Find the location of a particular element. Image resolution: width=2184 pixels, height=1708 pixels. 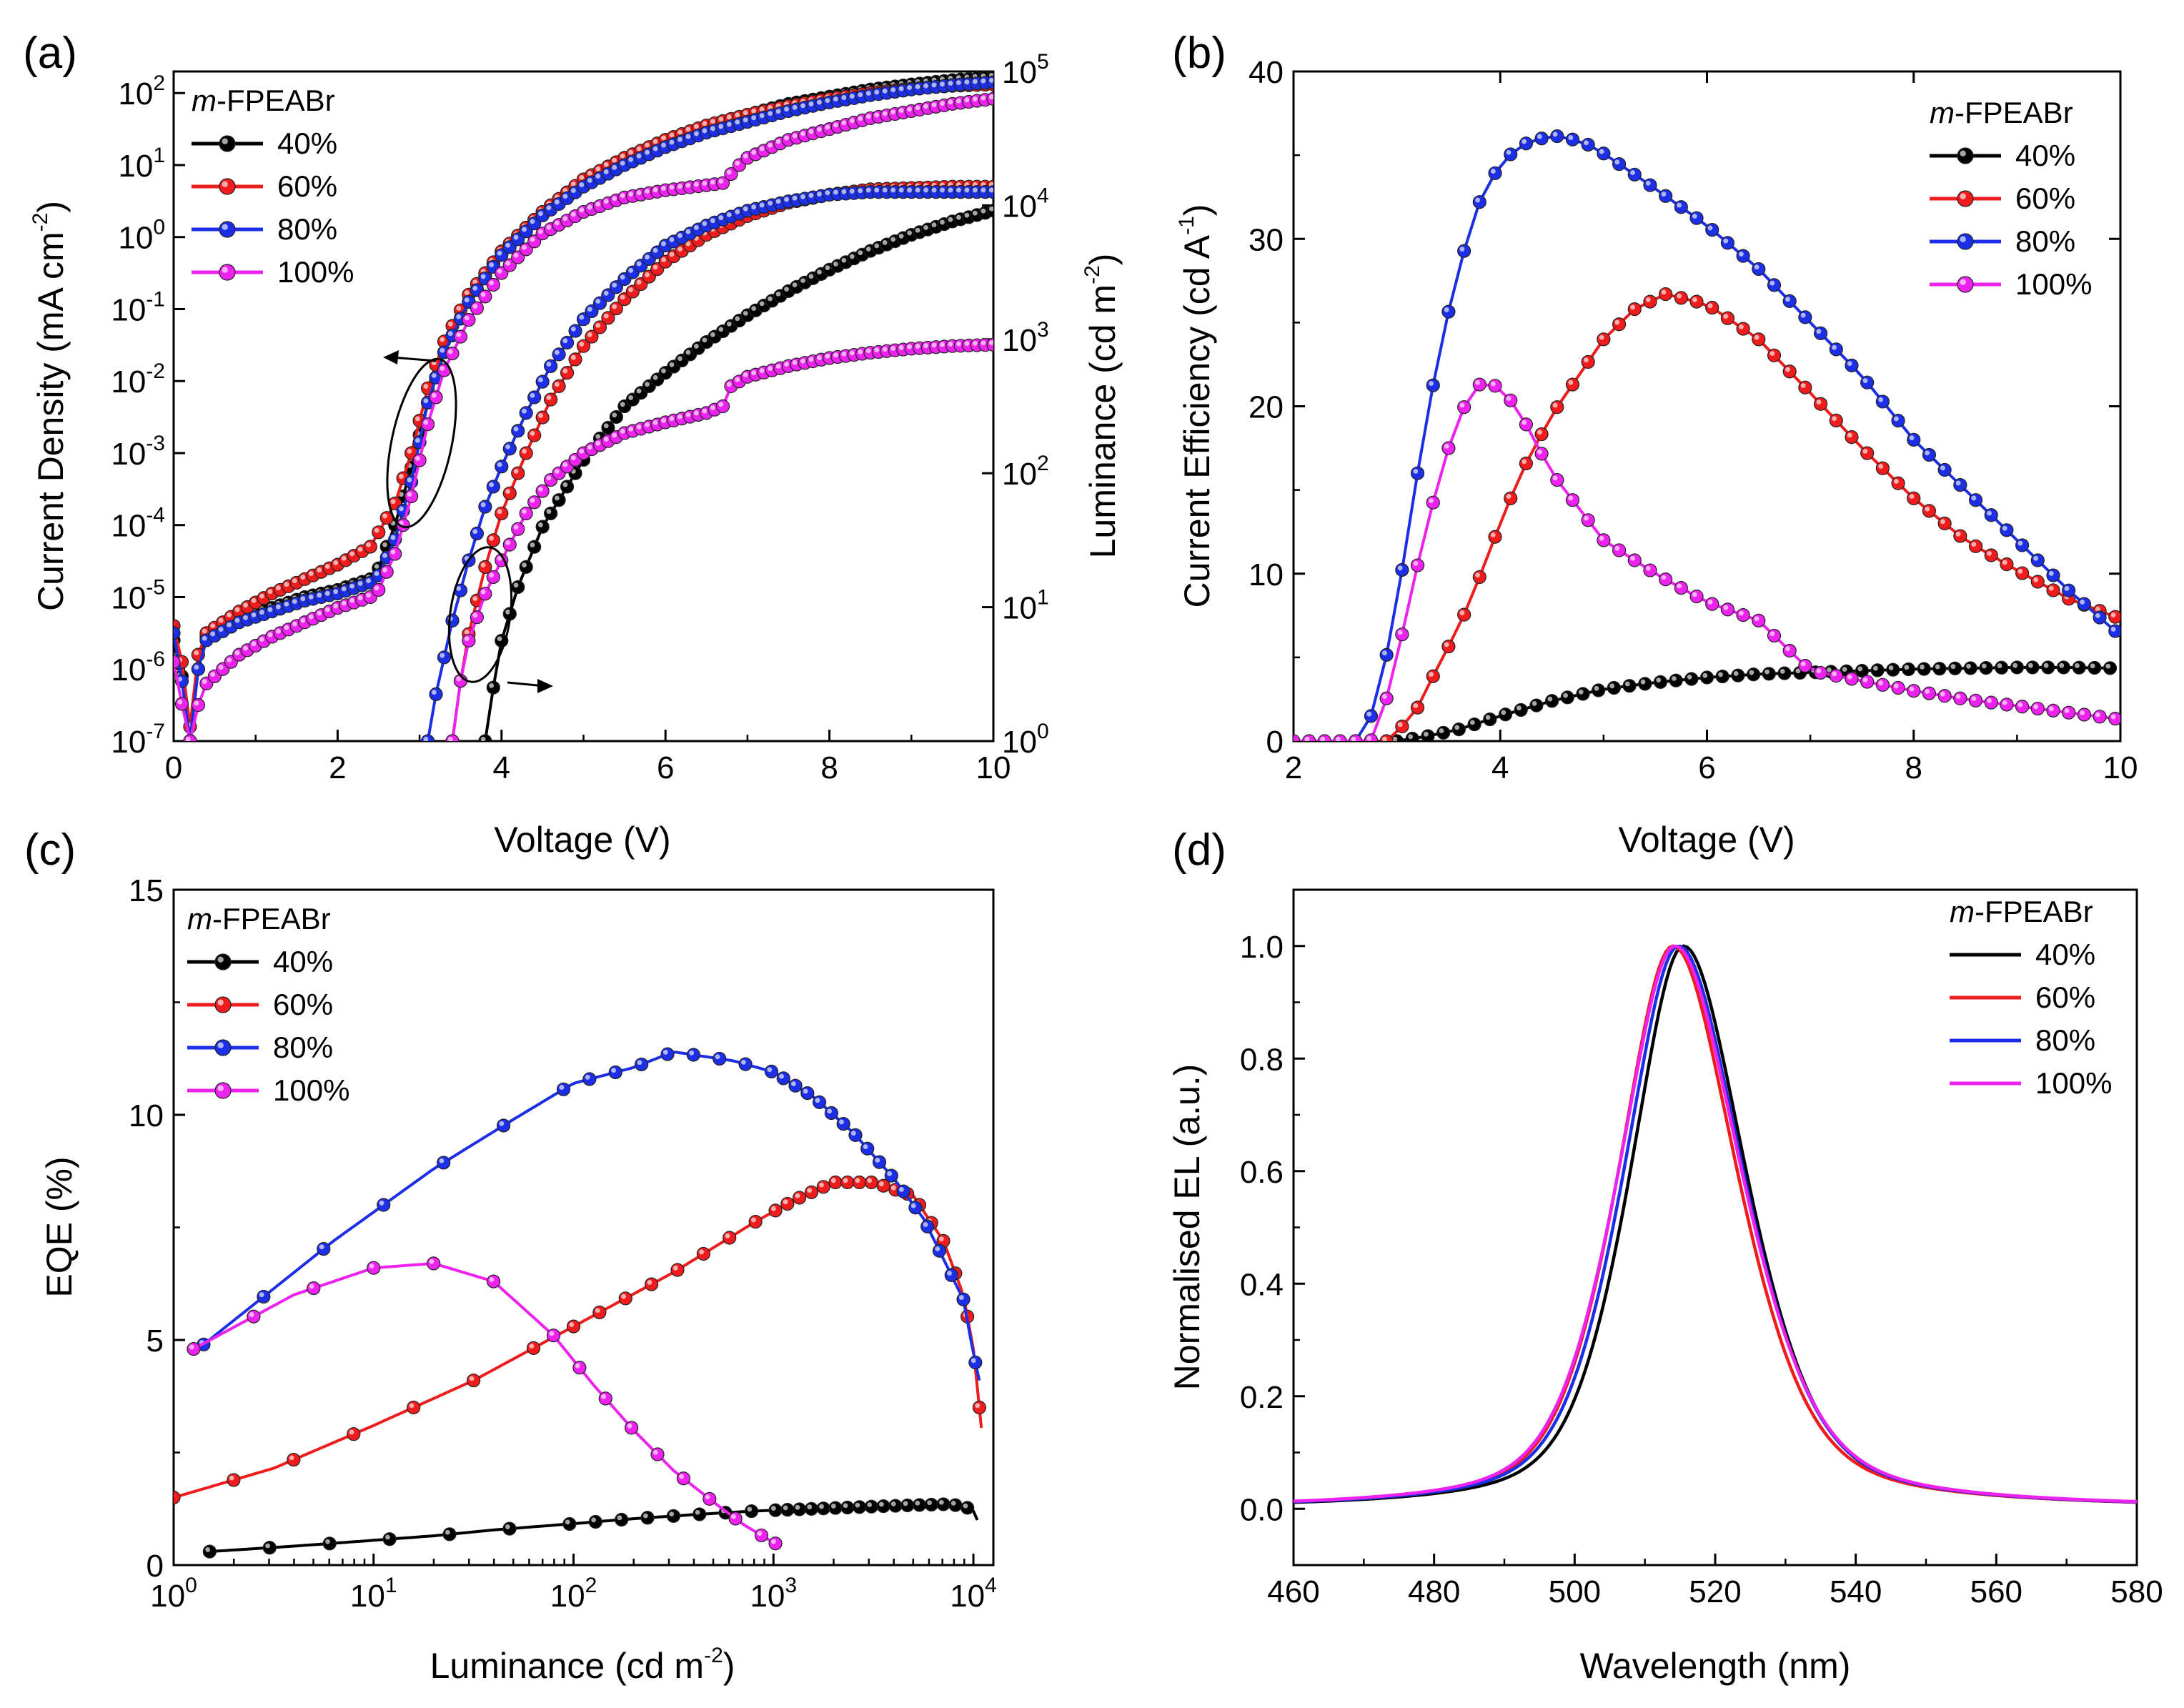

a-ellipse-current is located at coordinates (421, 443).